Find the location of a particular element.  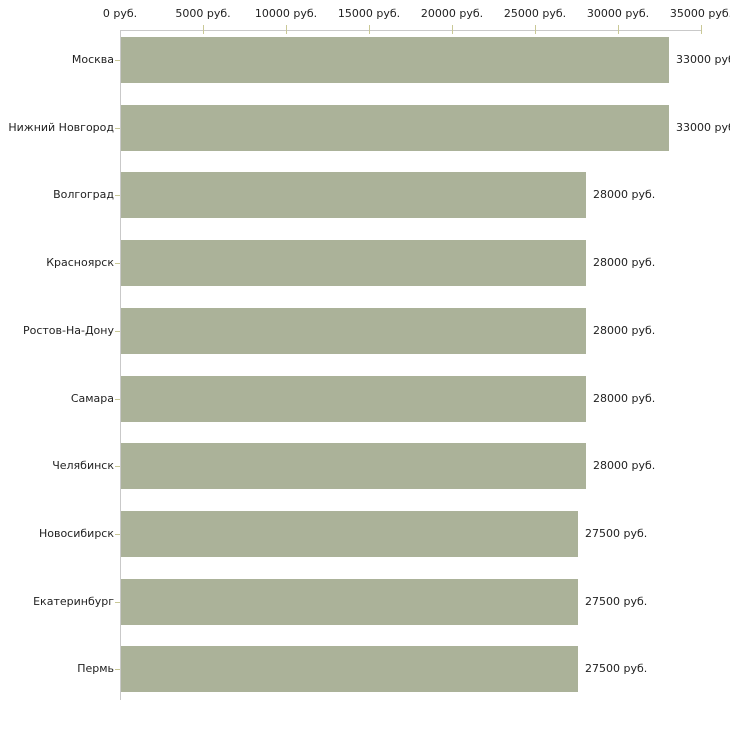

category-label: Волгоград is located at coordinates (83, 194).